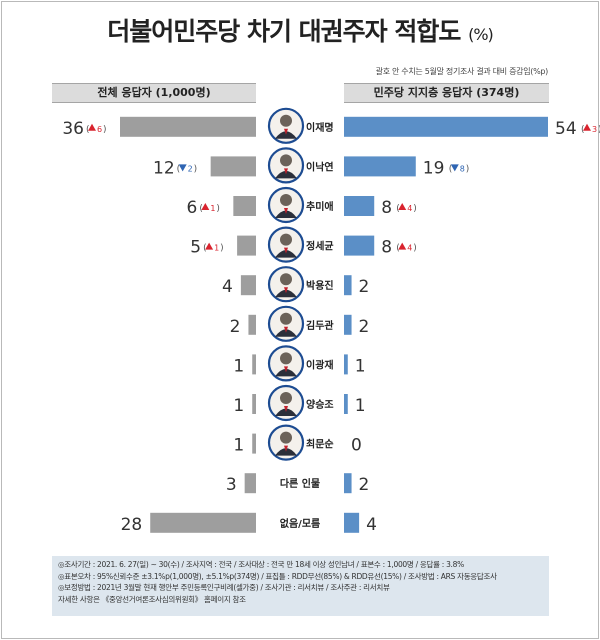 The image size is (600, 640). Describe the element at coordinates (238, 446) in the screenshot. I see `left-value-label: 1` at that location.